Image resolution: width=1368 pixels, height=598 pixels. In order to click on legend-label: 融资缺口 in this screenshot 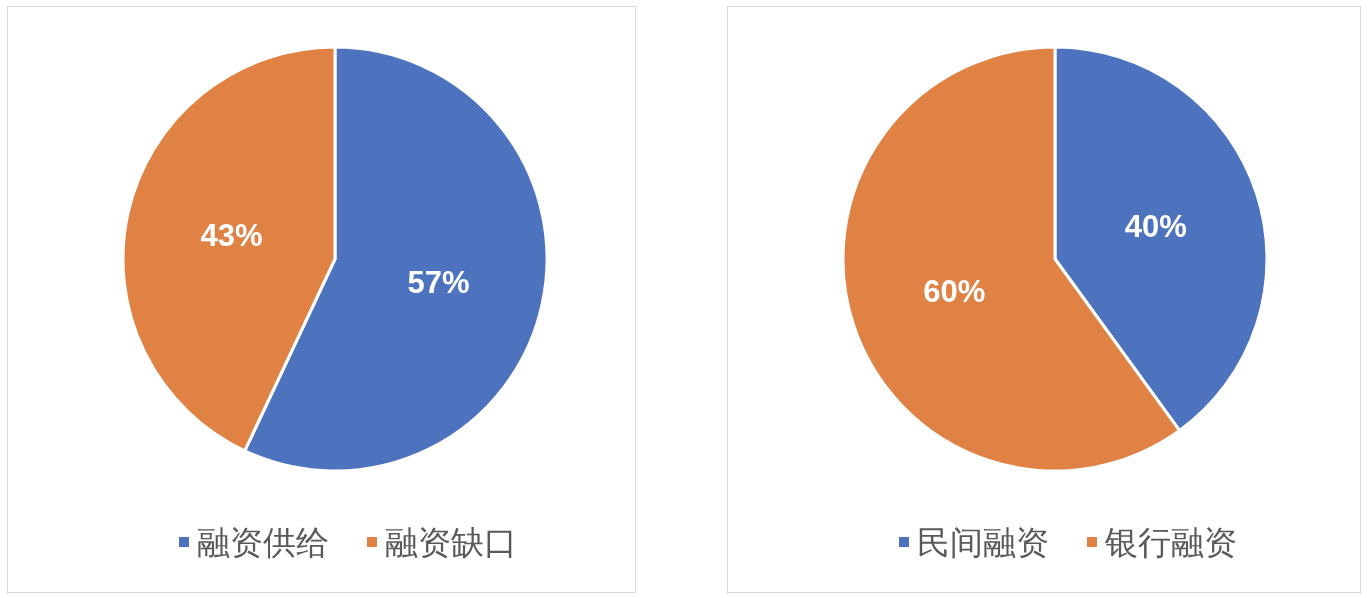, I will do `click(451, 542)`.